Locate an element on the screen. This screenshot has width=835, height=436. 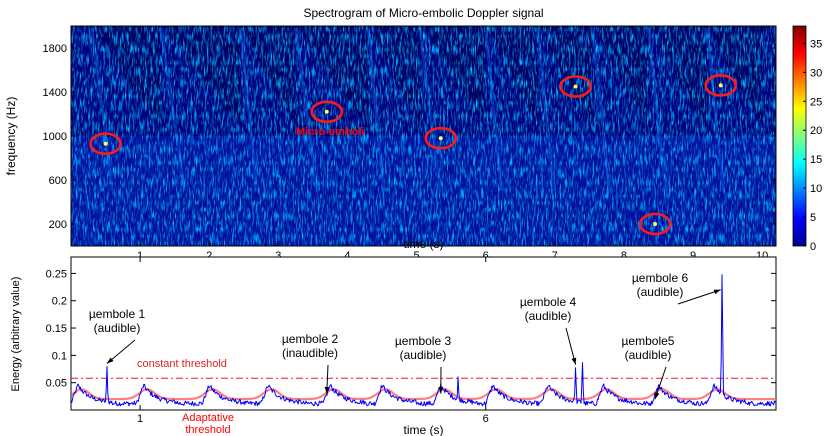
y-tick-label: 0.15 is located at coordinates (56, 329).